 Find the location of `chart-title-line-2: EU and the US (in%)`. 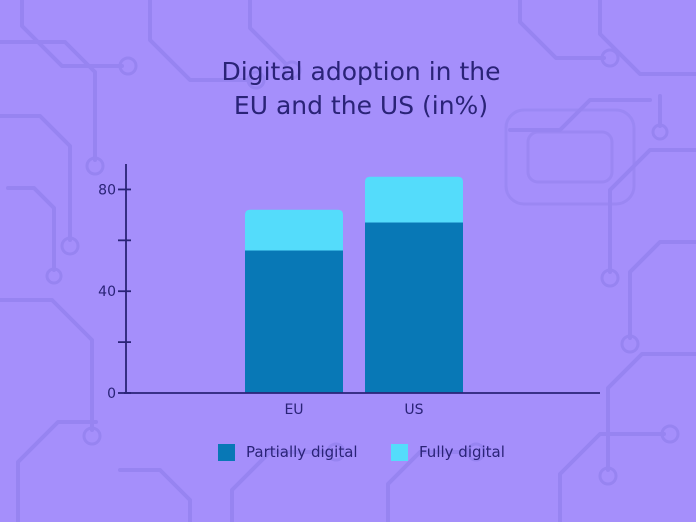

chart-title-line-2: EU and the US (in%) is located at coordinates (361, 105).